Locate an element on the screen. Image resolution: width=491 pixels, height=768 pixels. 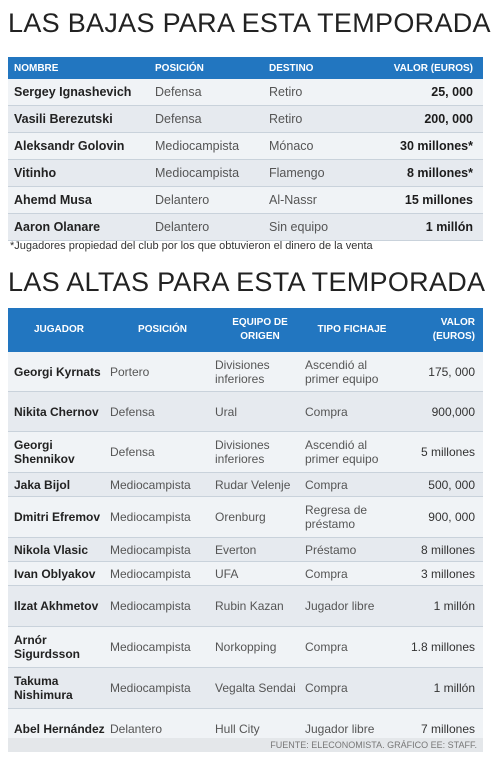
bajas-row: Sergey Ignashevich Defensa Retiro 25, 000 is located at coordinates (245, 92).